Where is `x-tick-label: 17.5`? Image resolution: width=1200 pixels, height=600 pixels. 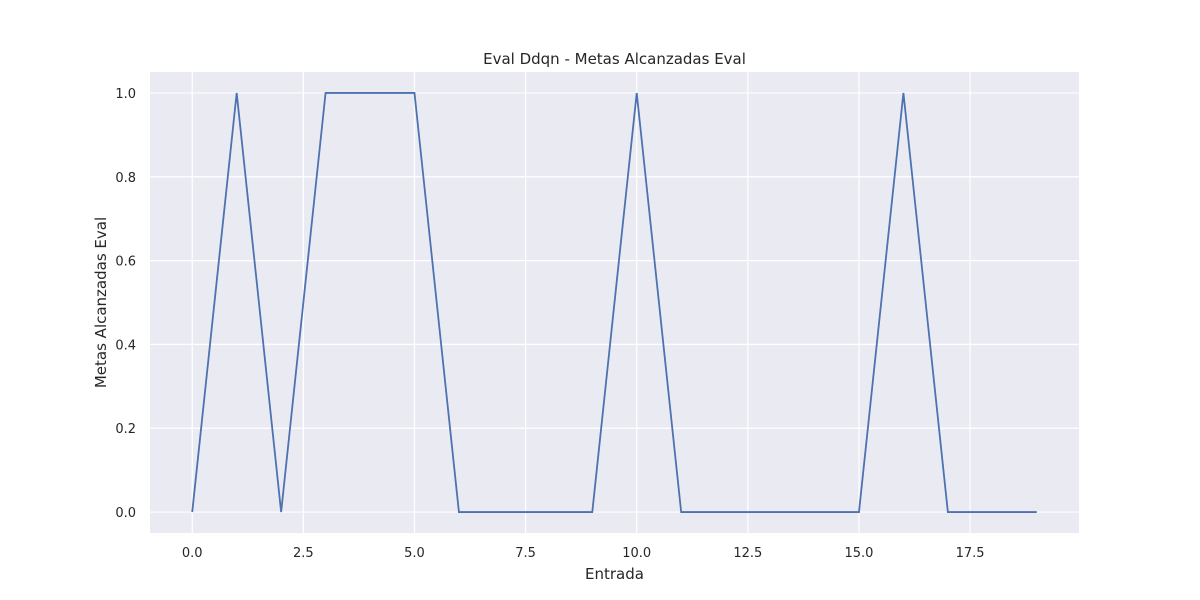 x-tick-label: 17.5 is located at coordinates (970, 553).